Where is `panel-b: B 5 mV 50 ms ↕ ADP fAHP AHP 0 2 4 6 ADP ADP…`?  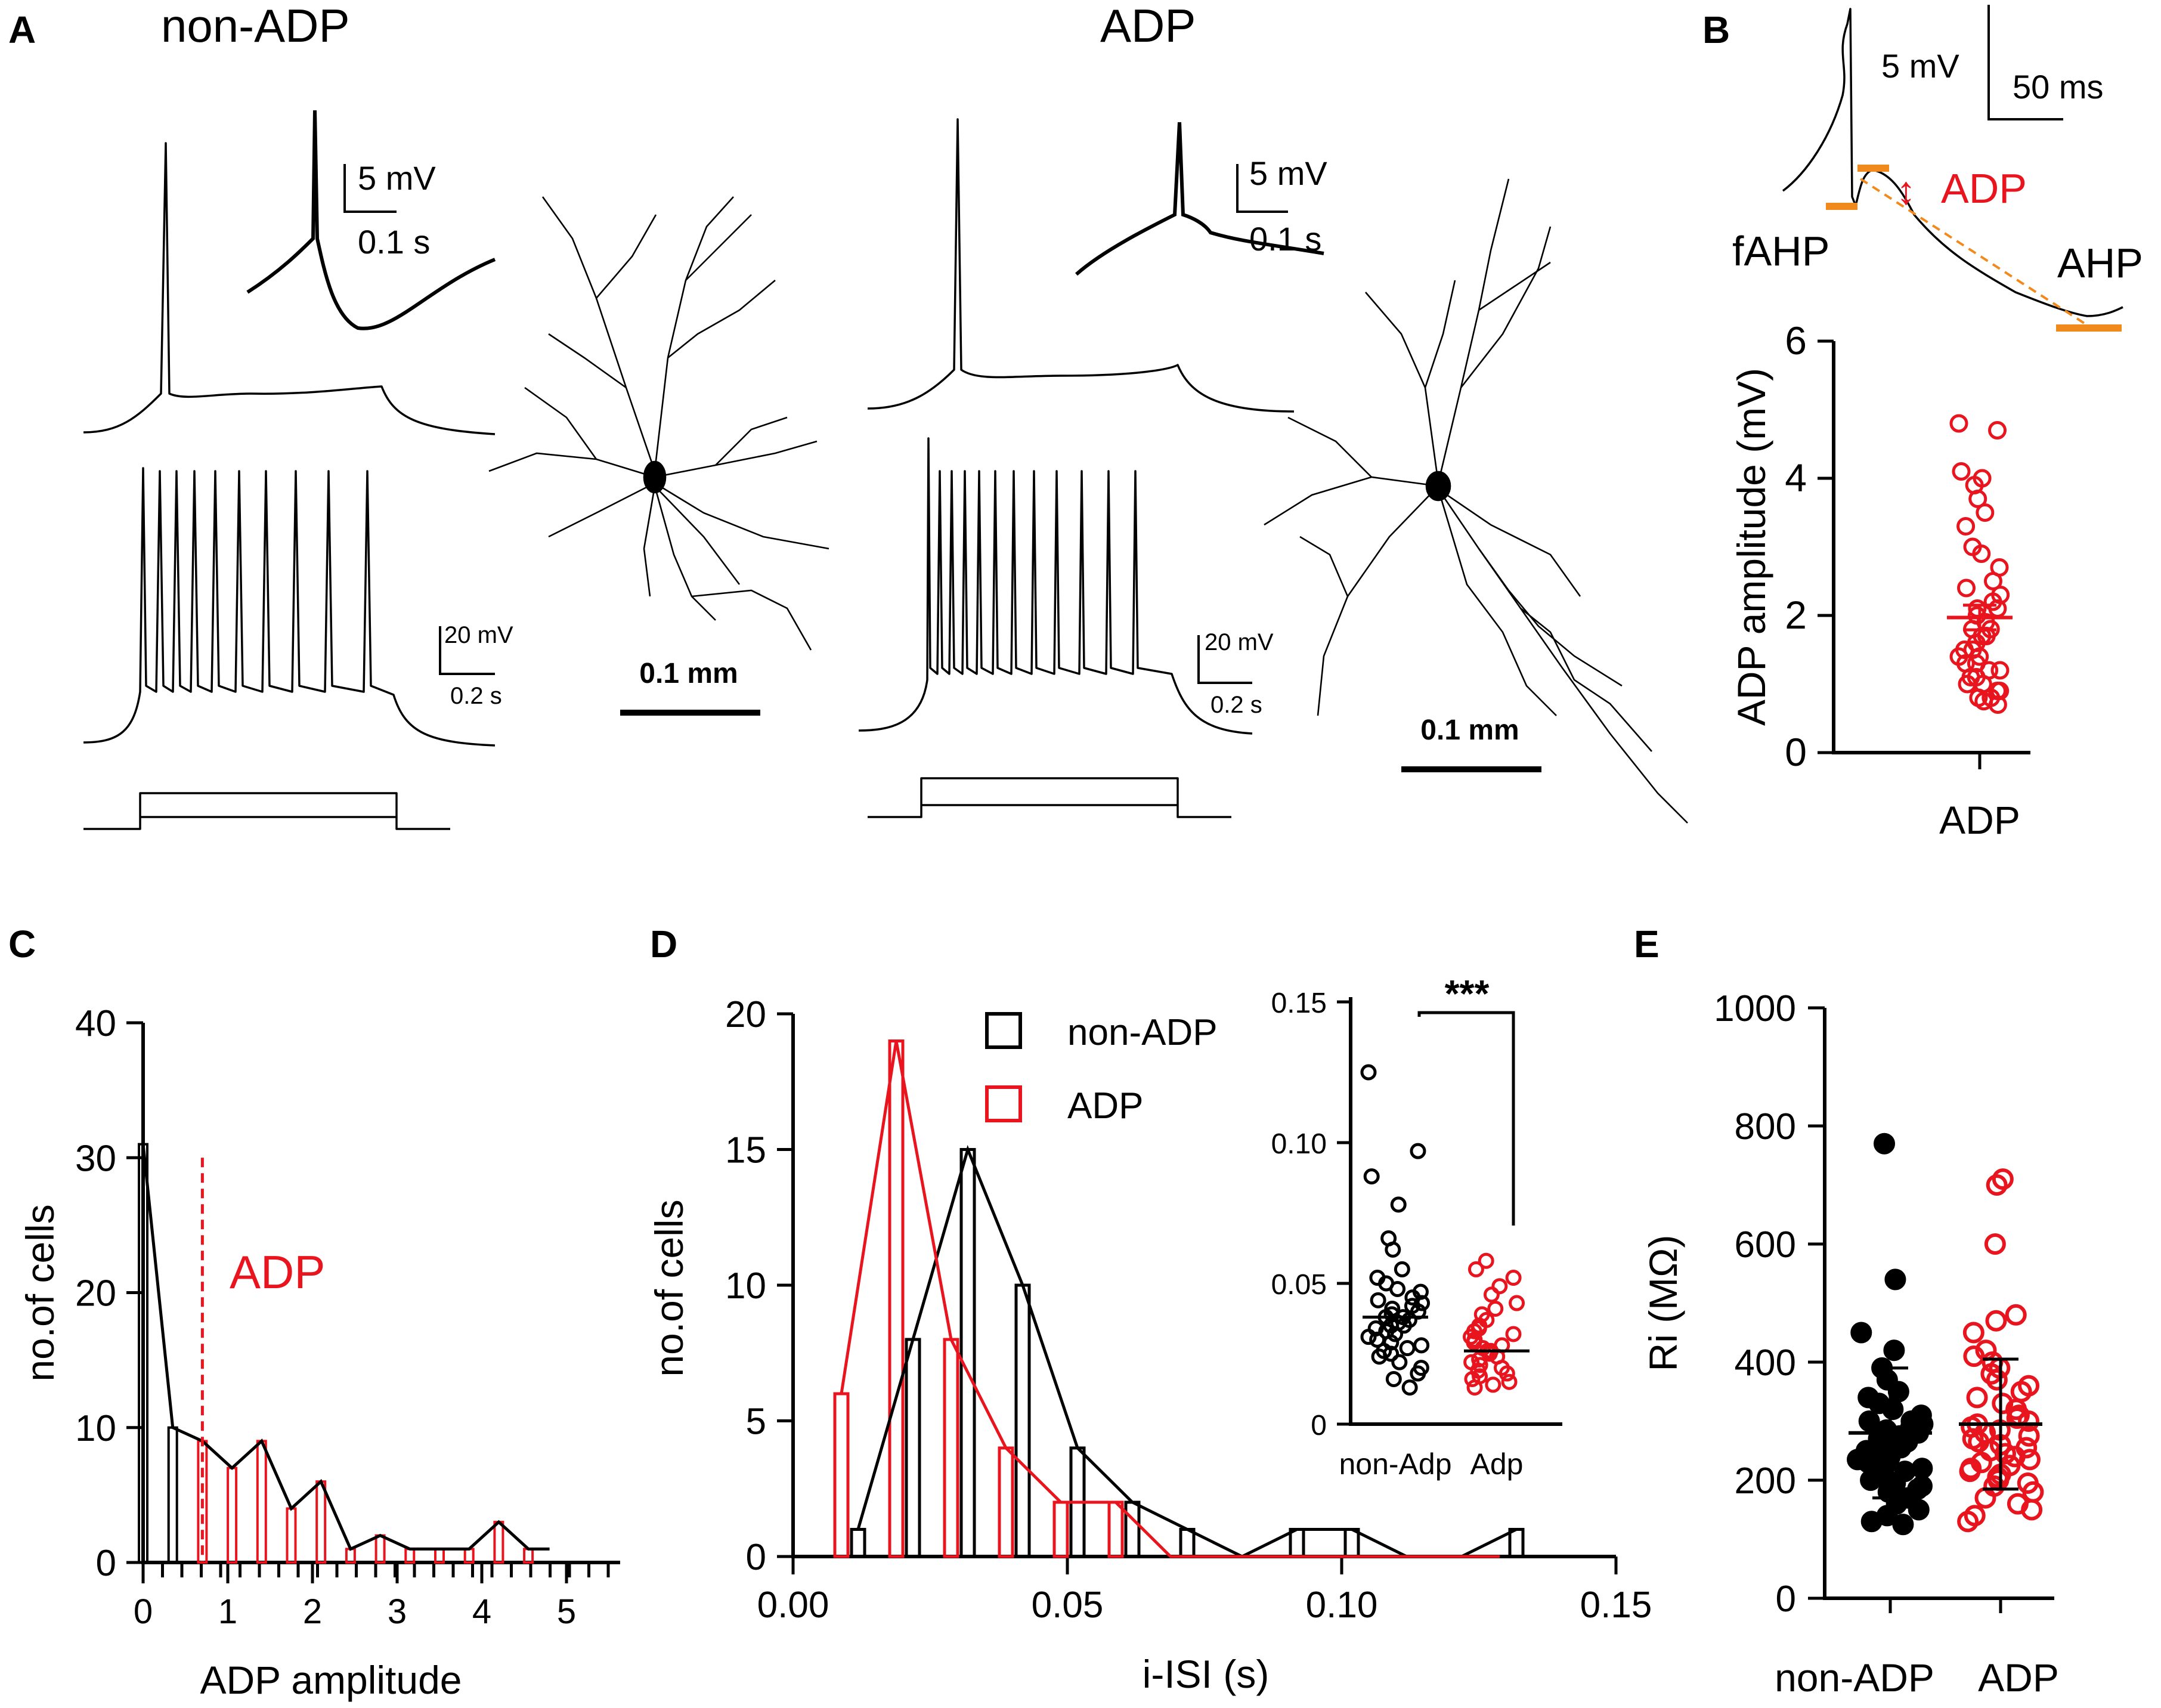 panel-b: B 5 mV 50 ms ↕ ADP fAHP AHP 0 2 4 6 ADP ADP… is located at coordinates (1922, 423).